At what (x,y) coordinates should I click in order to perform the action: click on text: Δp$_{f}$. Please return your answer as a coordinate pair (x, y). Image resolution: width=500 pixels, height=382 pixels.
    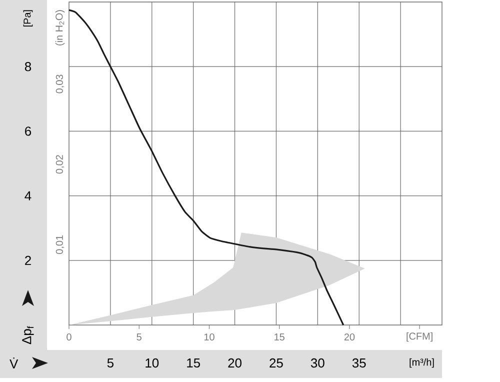
    Looking at the image, I should click on (28, 335).